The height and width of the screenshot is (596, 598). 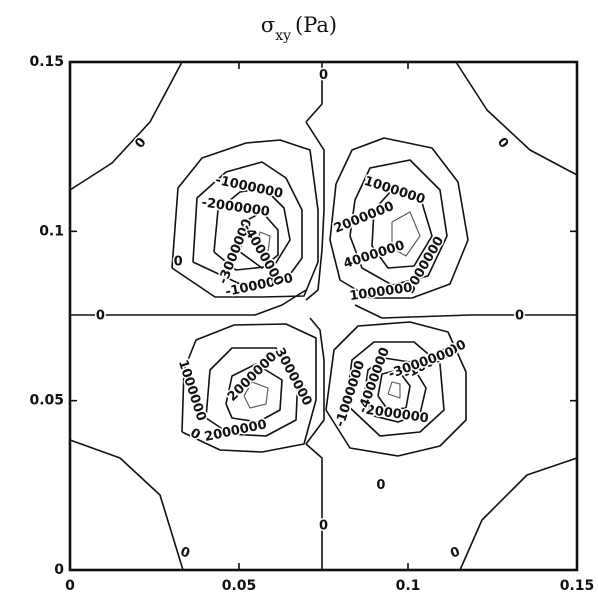 What do you see at coordinates (126, 505) in the screenshot?
I see `contour-zero-corner-bl` at bounding box center [126, 505].